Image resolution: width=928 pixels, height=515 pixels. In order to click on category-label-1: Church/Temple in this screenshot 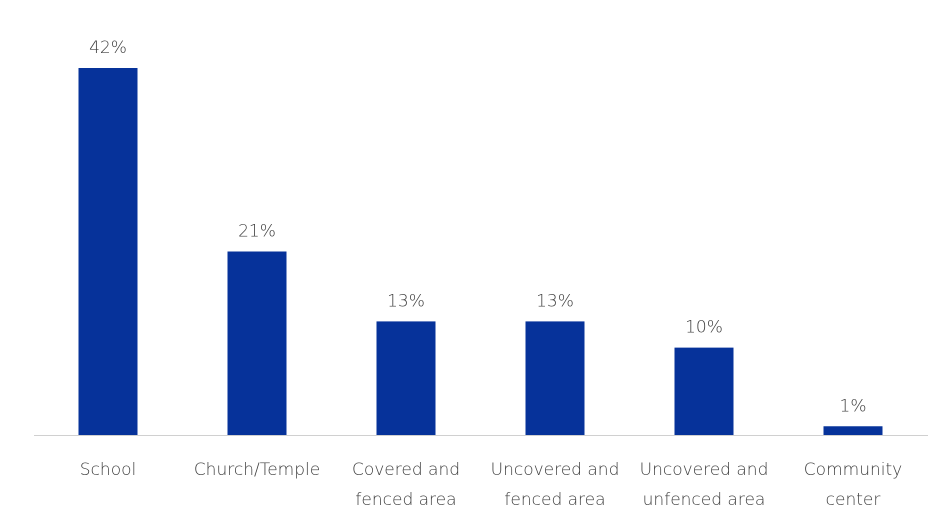, I will do `click(257, 470)`.